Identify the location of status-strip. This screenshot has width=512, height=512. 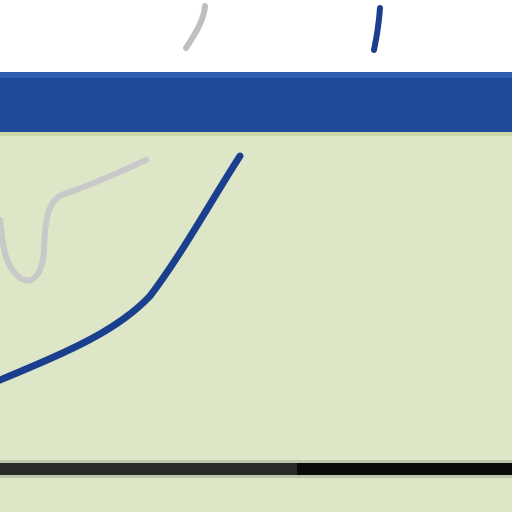
(256, 482).